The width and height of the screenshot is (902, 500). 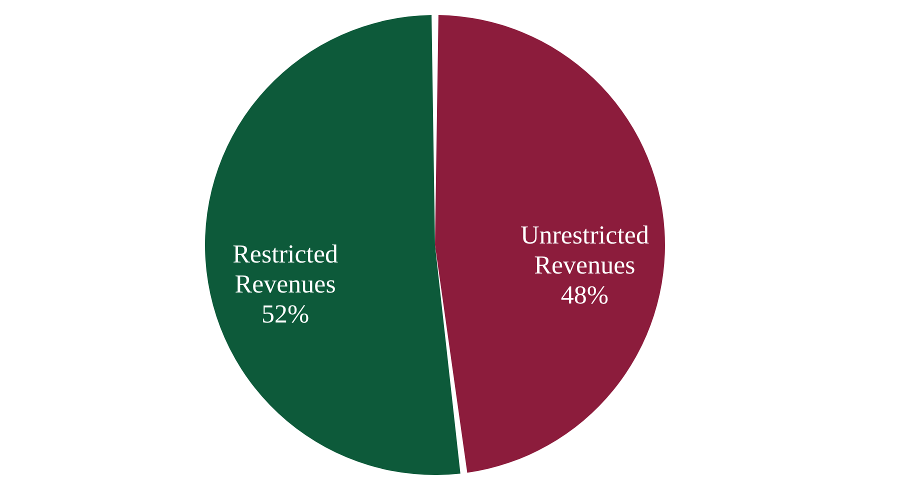 I want to click on data-label: 52%, so click(x=285, y=313).